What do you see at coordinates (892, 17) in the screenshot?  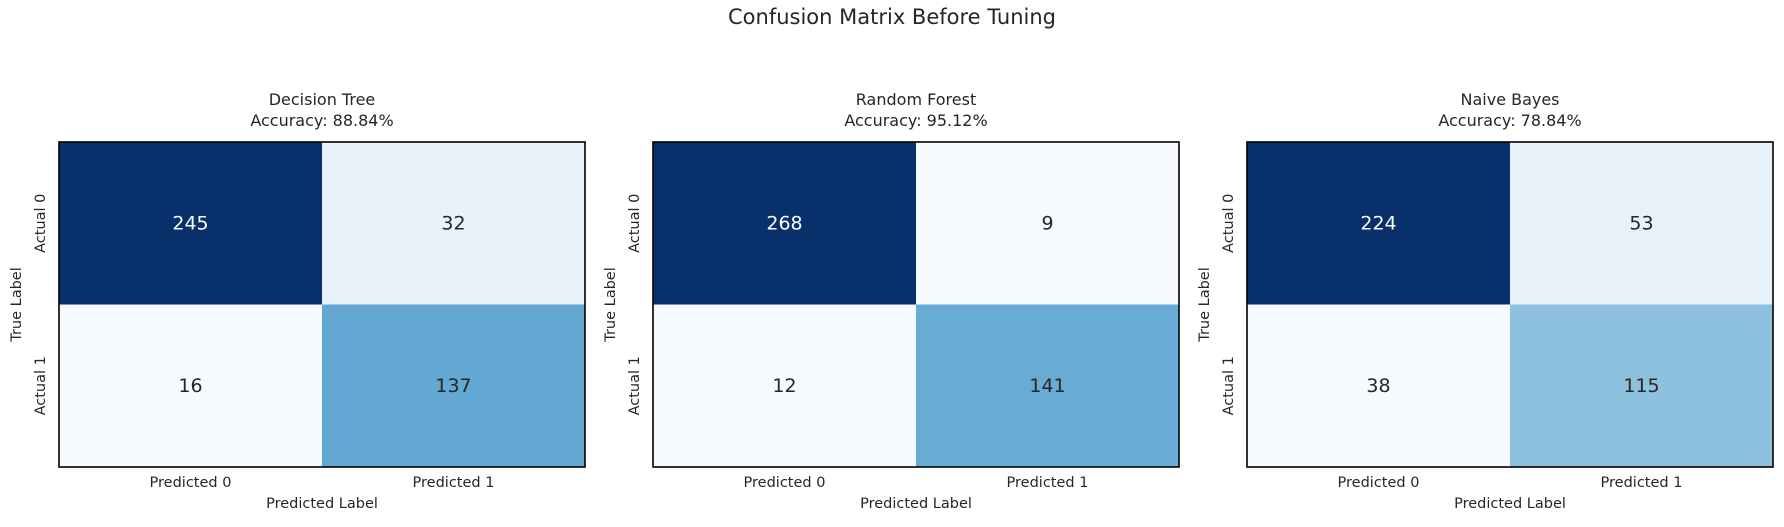 I see `figure-title: Confusion Matrix Before Tuning` at bounding box center [892, 17].